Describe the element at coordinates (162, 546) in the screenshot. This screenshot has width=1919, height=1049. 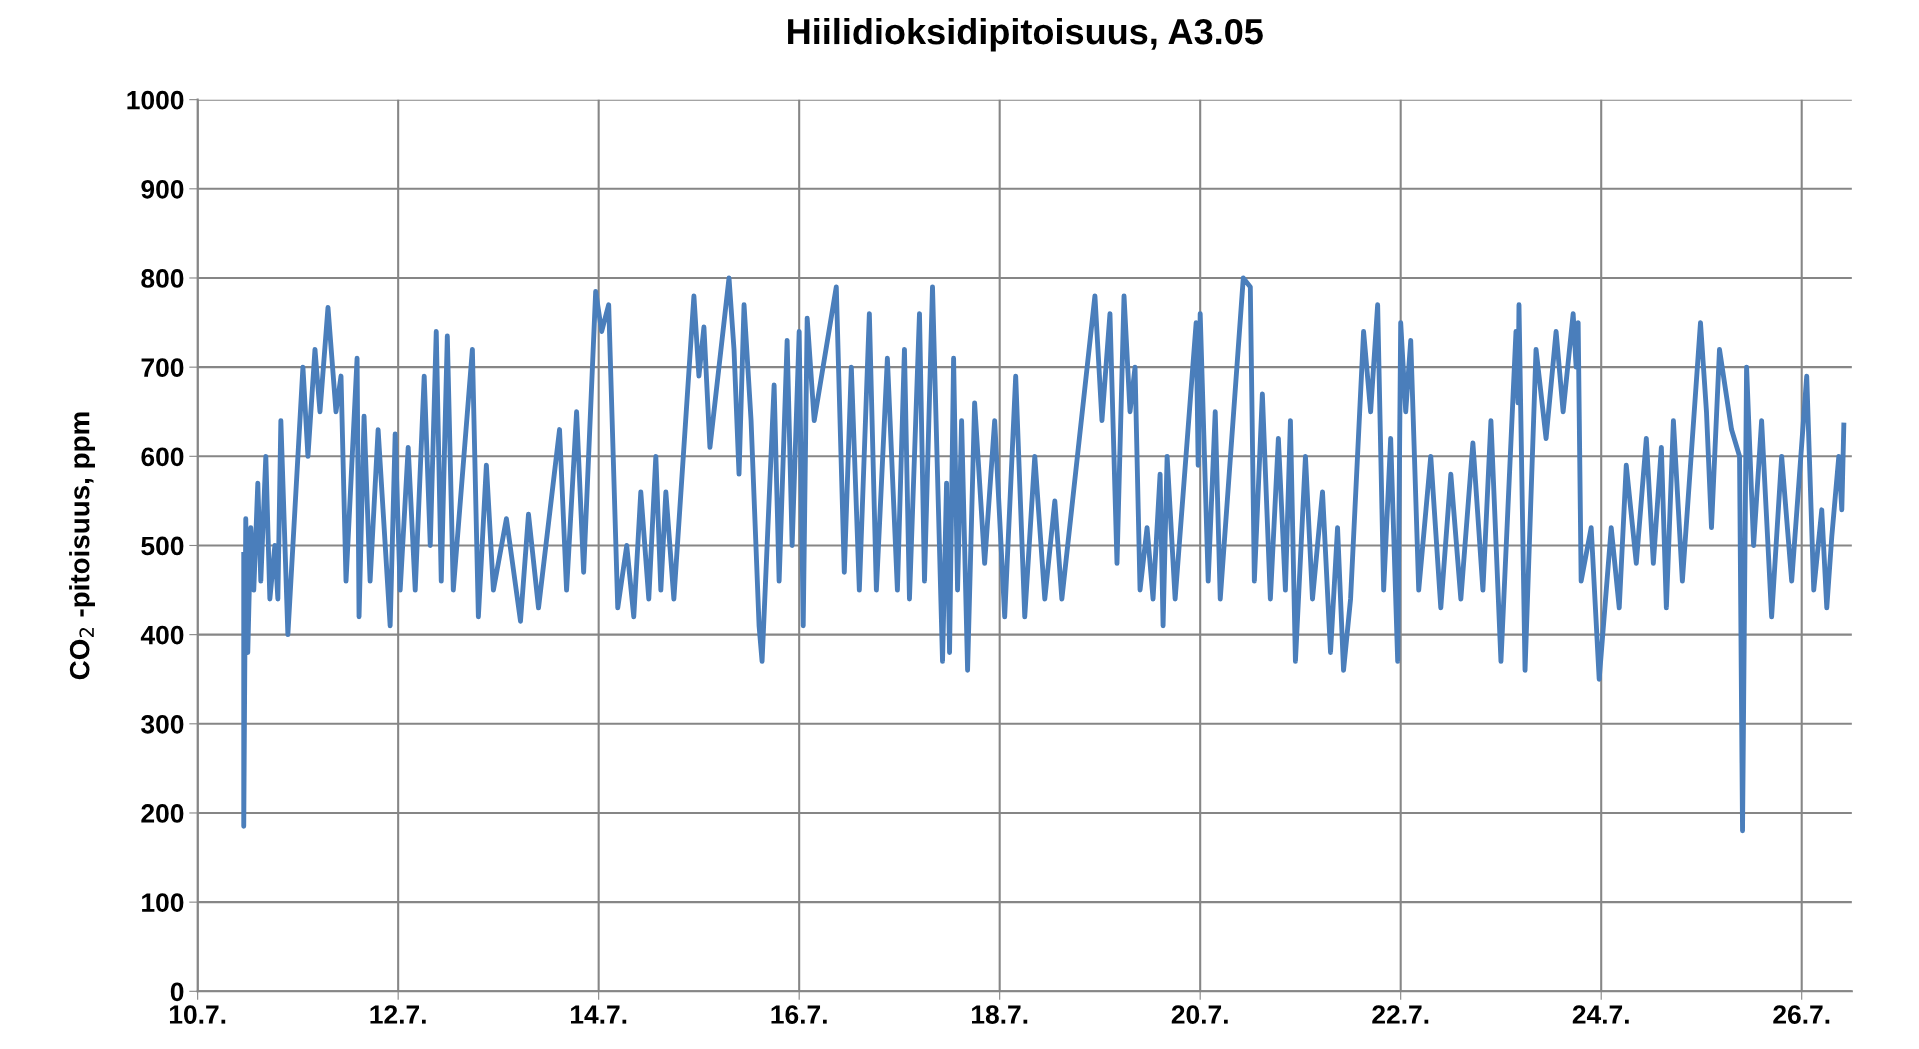
I see `y-tick-label: 500` at that location.